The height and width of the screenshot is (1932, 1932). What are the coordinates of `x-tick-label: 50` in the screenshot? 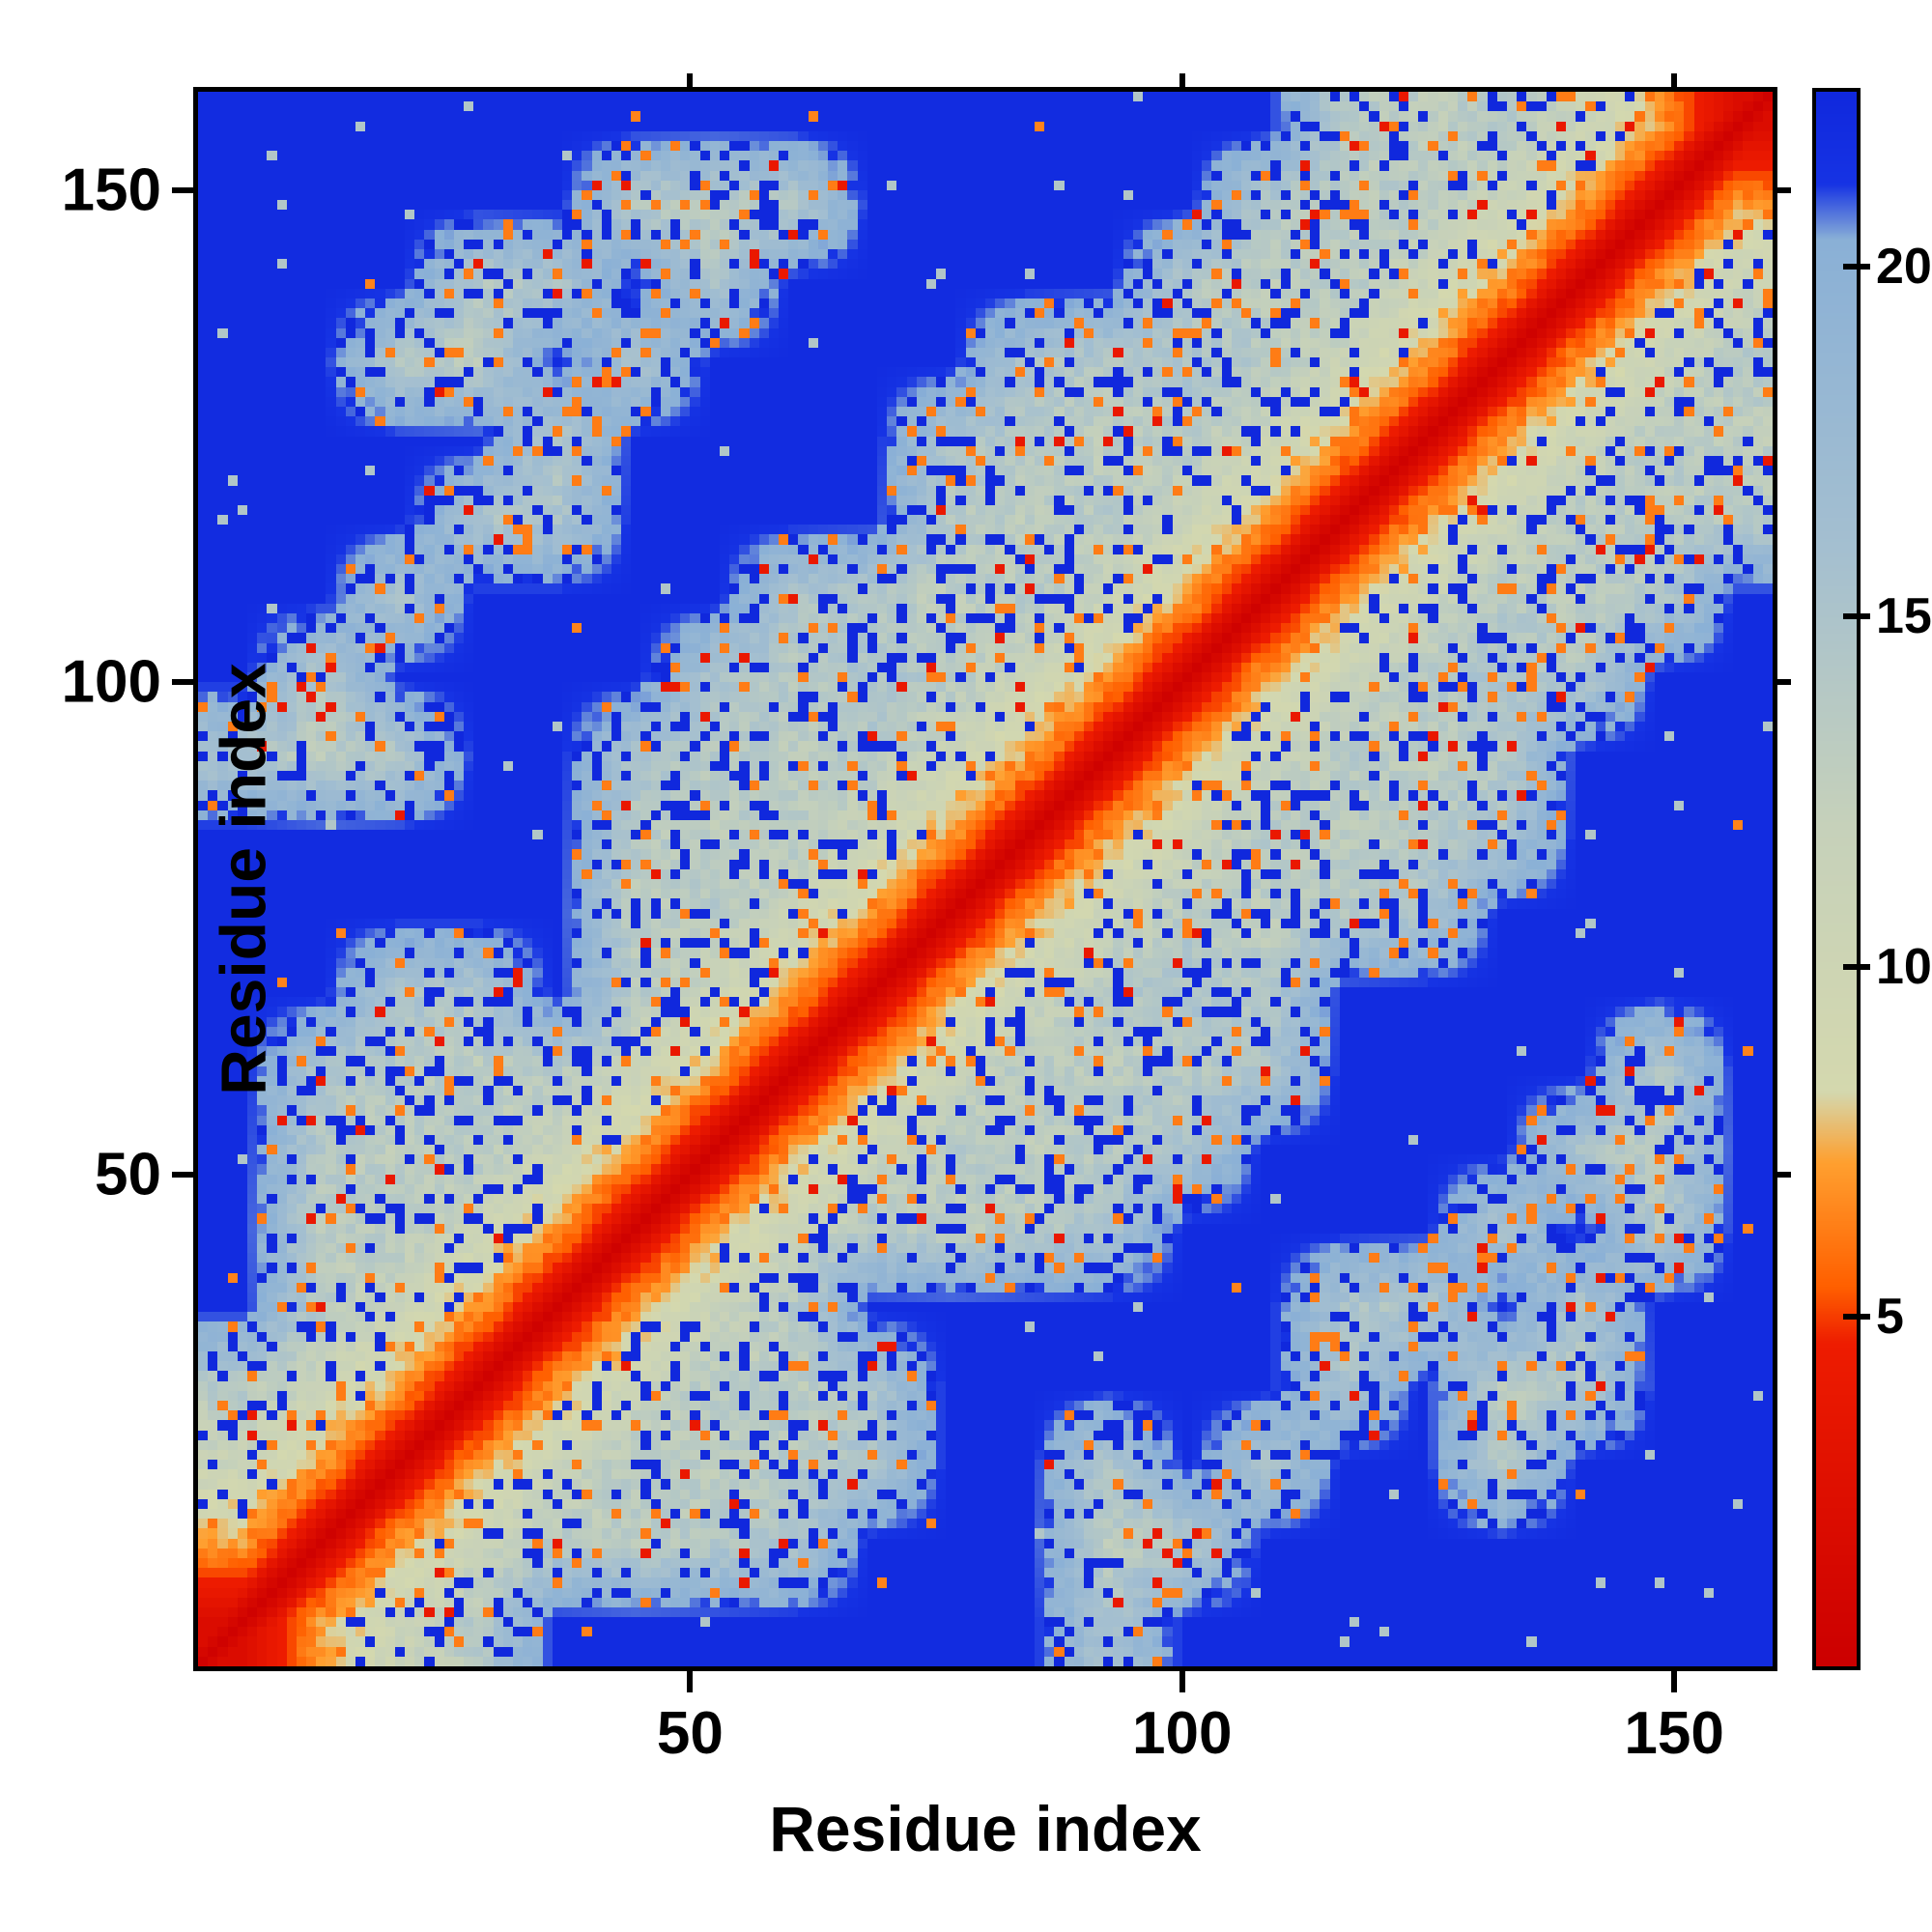 It's located at (690, 1733).